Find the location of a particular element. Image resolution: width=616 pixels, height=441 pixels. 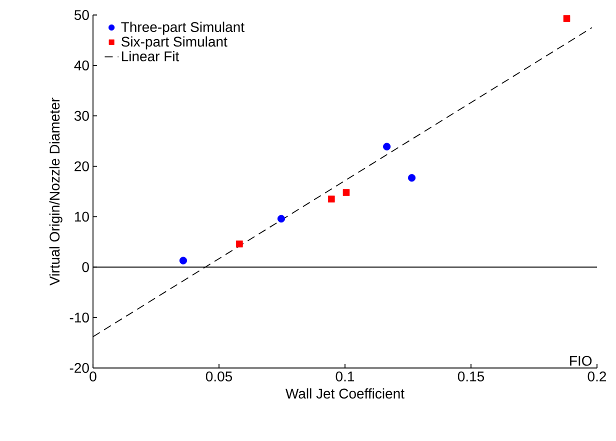

x-tick-label: 0.05 is located at coordinates (219, 377).